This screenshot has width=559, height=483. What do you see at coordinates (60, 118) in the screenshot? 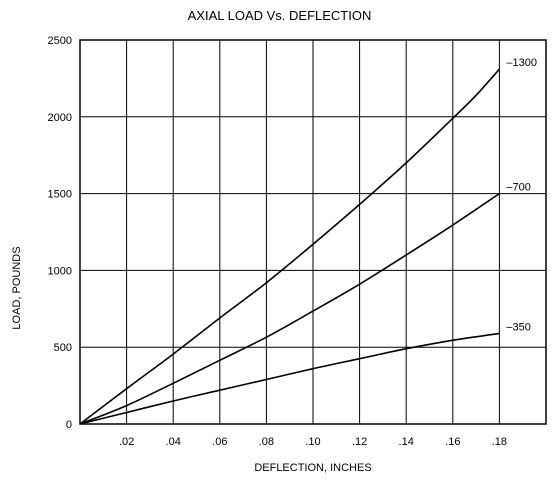
I see `y-tick-label: 2000` at bounding box center [60, 118].